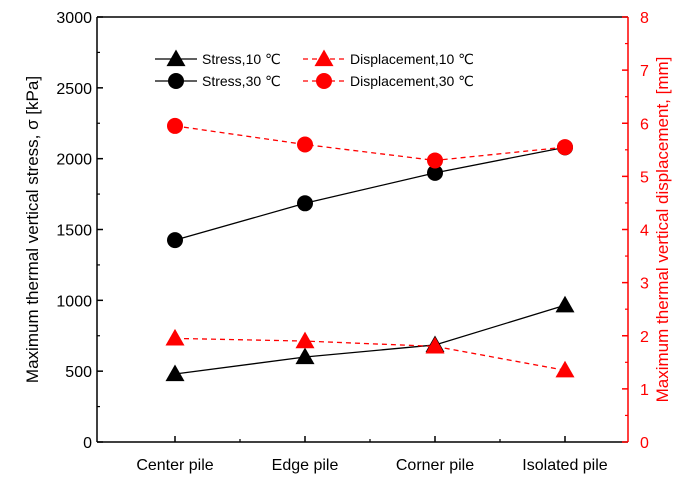 The width and height of the screenshot is (683, 479). Describe the element at coordinates (241, 59) in the screenshot. I see `legend-label: Stress,10 ℃` at that location.